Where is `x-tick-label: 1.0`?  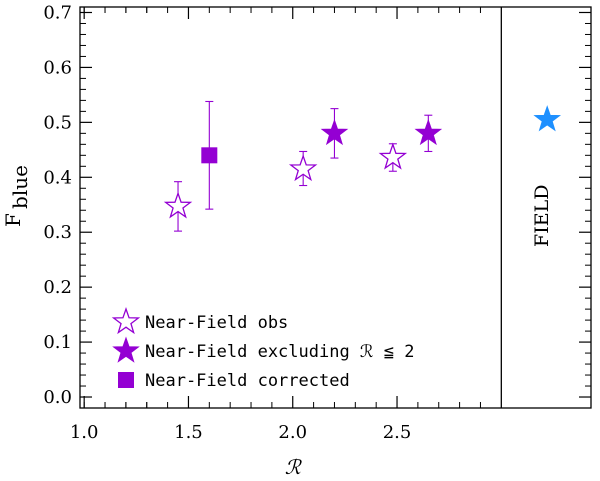 x-tick-label: 1.0 is located at coordinates (84, 432).